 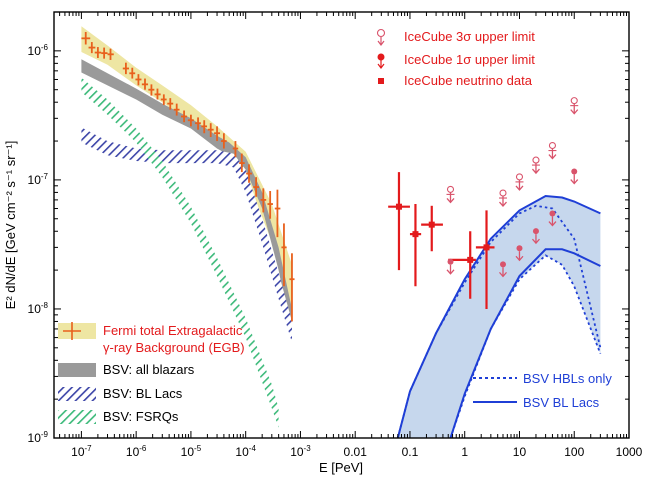 I want to click on x-tick-label: 0.01, so click(x=356, y=452).